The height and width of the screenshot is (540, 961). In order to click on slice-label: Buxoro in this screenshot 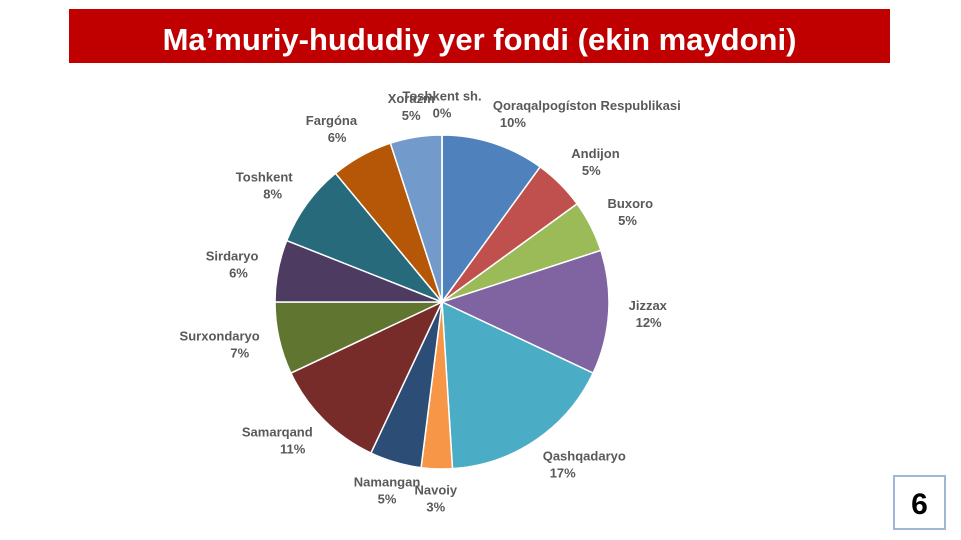, I will do `click(631, 203)`.